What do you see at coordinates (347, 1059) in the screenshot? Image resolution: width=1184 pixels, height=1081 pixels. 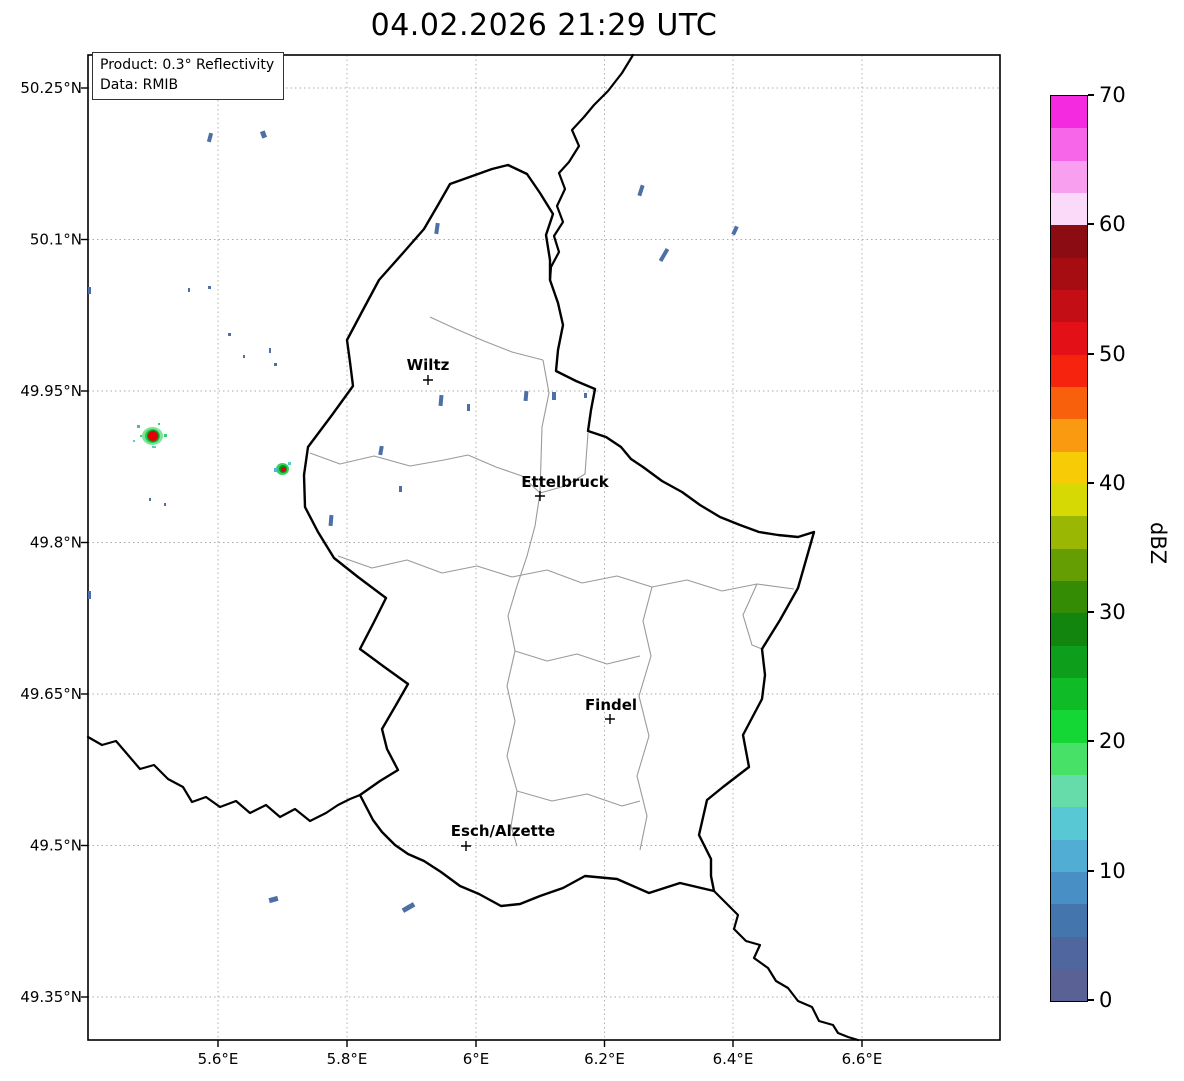 I see `lon-tick-label: 5.8°E` at bounding box center [347, 1059].